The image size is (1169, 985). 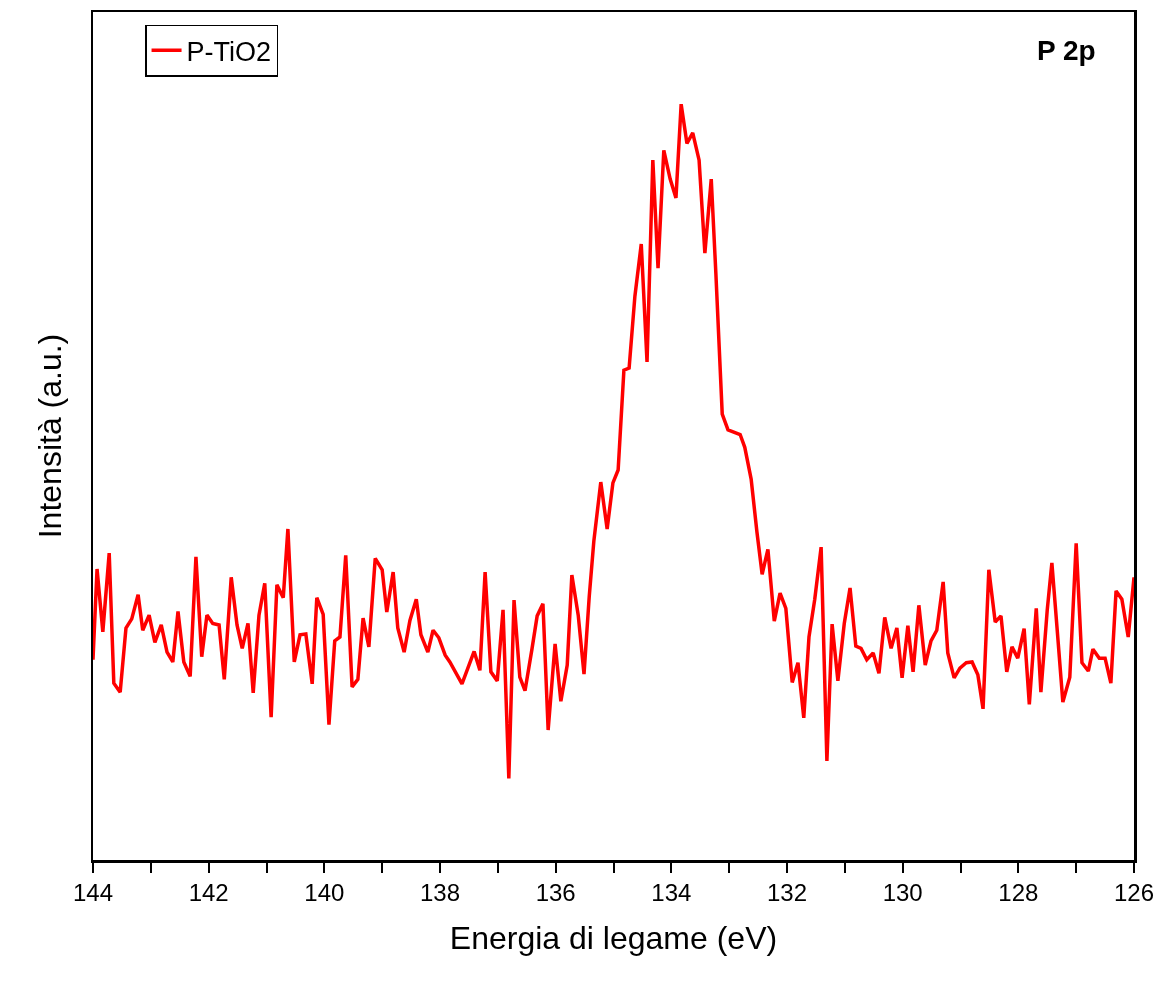 I want to click on x-tick-label: 140, so click(x=324, y=893).